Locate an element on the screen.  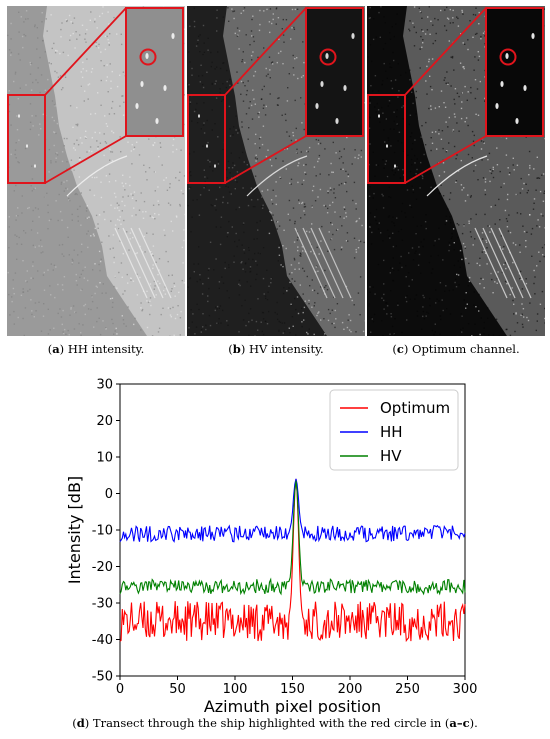
x-tick-label: 250 is located at coordinates (407, 689).